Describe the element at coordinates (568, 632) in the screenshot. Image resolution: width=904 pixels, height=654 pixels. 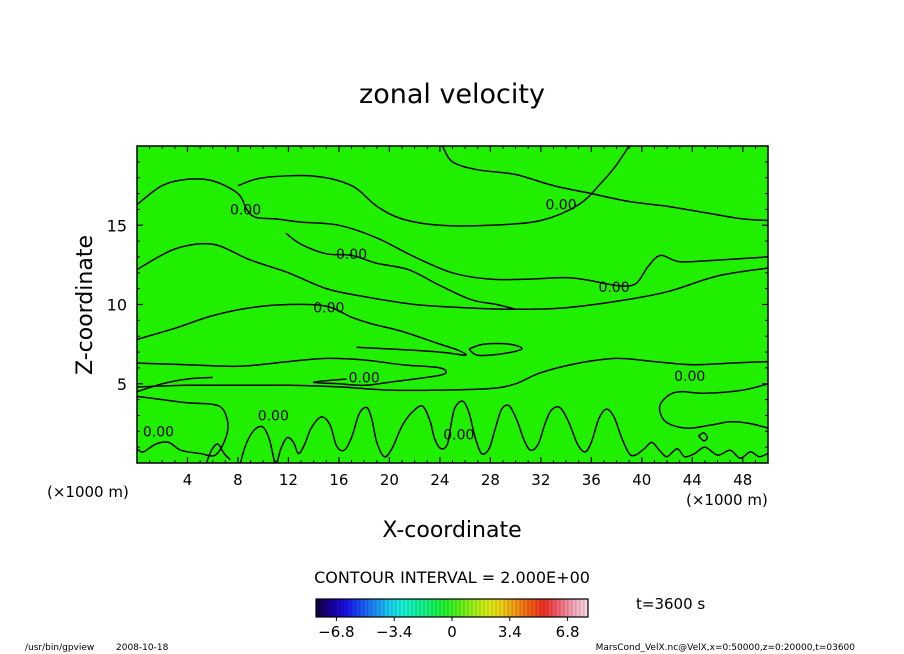
I see `colorbar-tick-label-4: 6.8` at that location.